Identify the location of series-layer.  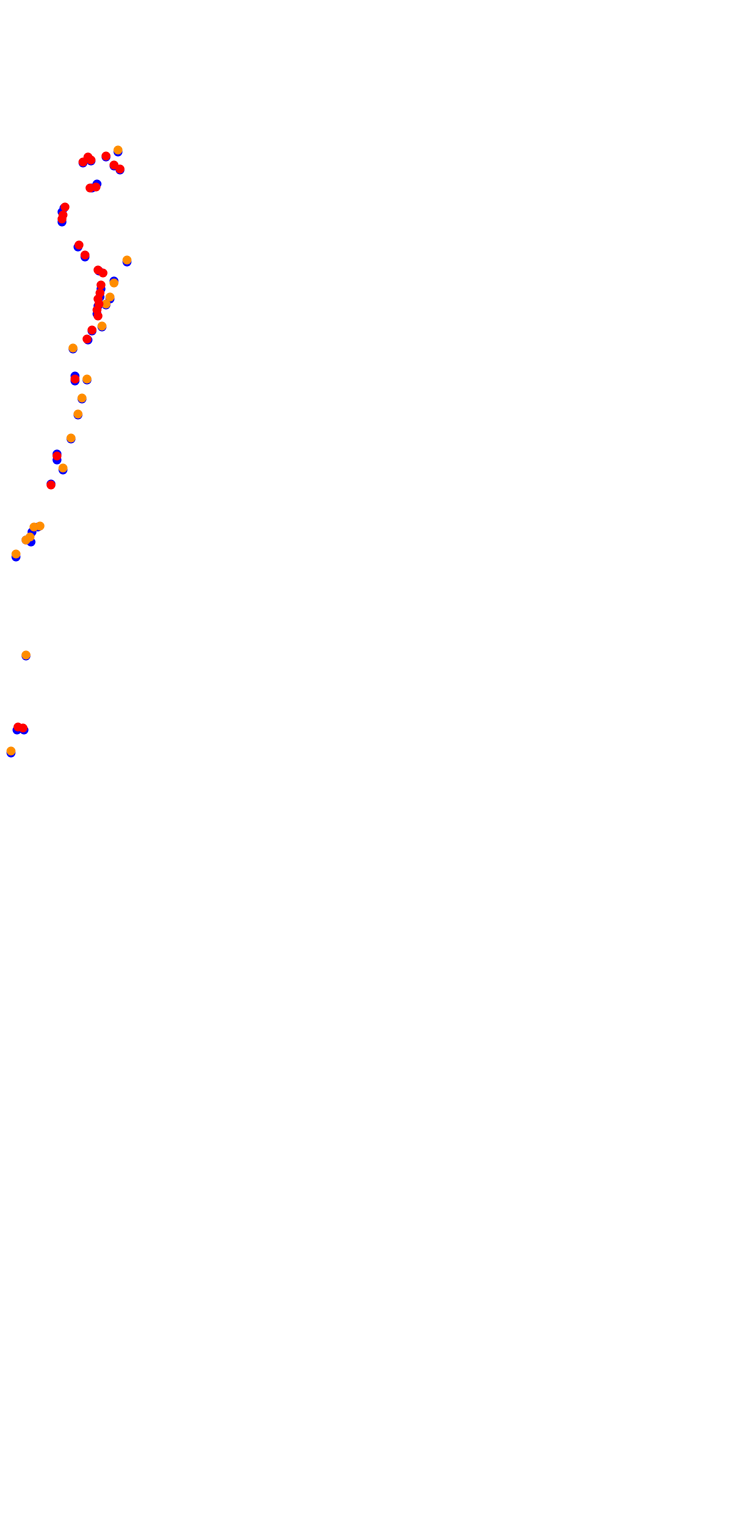
(69, 451).